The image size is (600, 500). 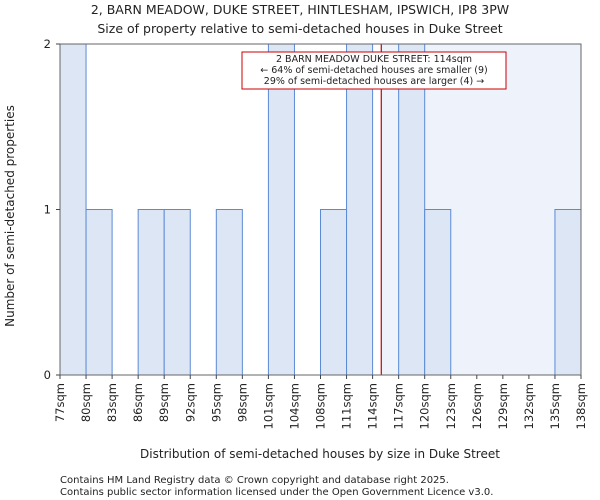 What do you see at coordinates (86, 402) in the screenshot?
I see `x-tick-label: 80sqm` at bounding box center [86, 402].